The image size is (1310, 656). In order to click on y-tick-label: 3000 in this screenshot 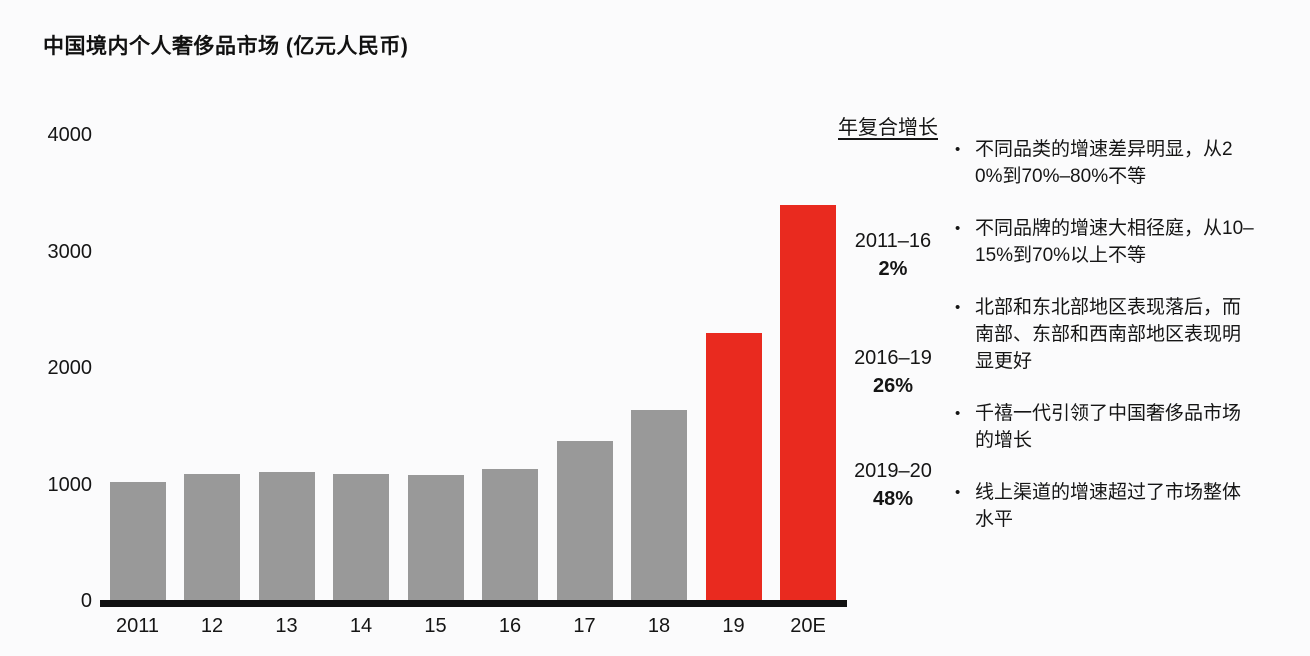, I will do `click(70, 251)`.